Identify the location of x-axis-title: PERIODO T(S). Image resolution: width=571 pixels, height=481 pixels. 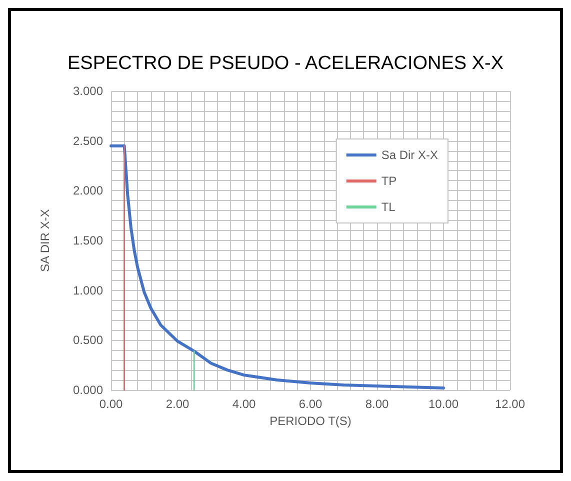
(311, 421).